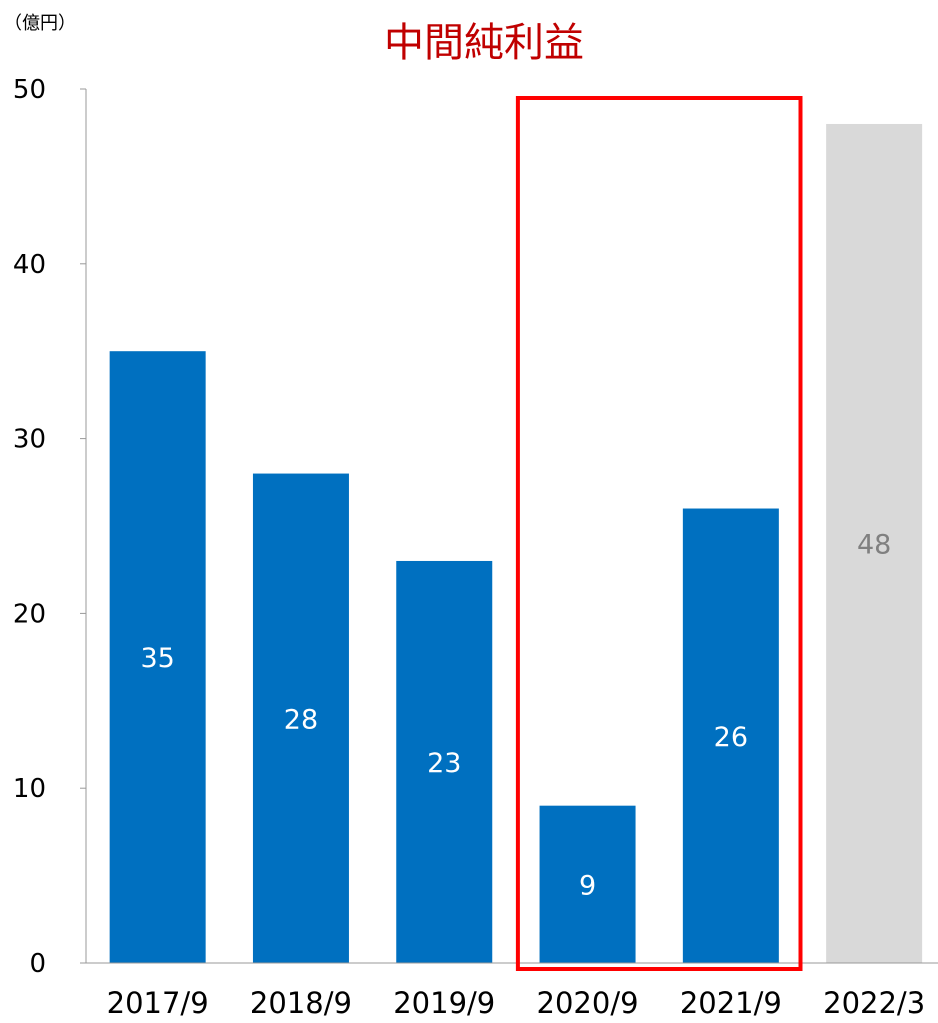  Describe the element at coordinates (484, 43) in the screenshot. I see `chart-title: 中間純利益` at that location.